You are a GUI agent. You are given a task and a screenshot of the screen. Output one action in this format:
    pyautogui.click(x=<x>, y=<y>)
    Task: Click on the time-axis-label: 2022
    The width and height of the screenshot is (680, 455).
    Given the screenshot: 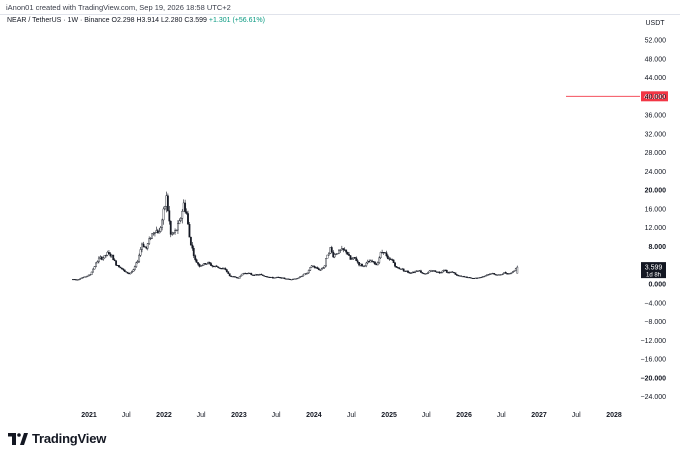 What is the action you would take?
    pyautogui.click(x=164, y=415)
    